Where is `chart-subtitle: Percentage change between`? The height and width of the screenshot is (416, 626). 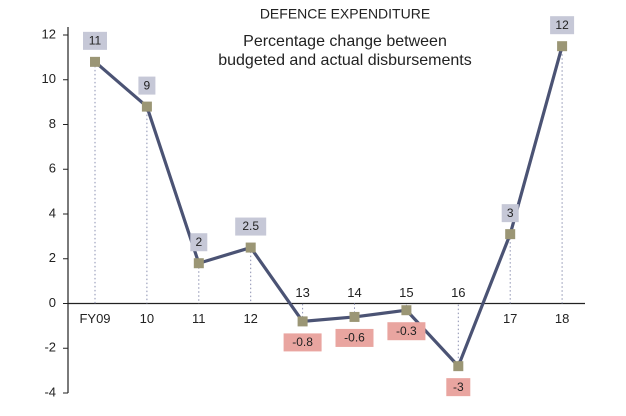
chart-subtitle: Percentage change between is located at coordinates (345, 41).